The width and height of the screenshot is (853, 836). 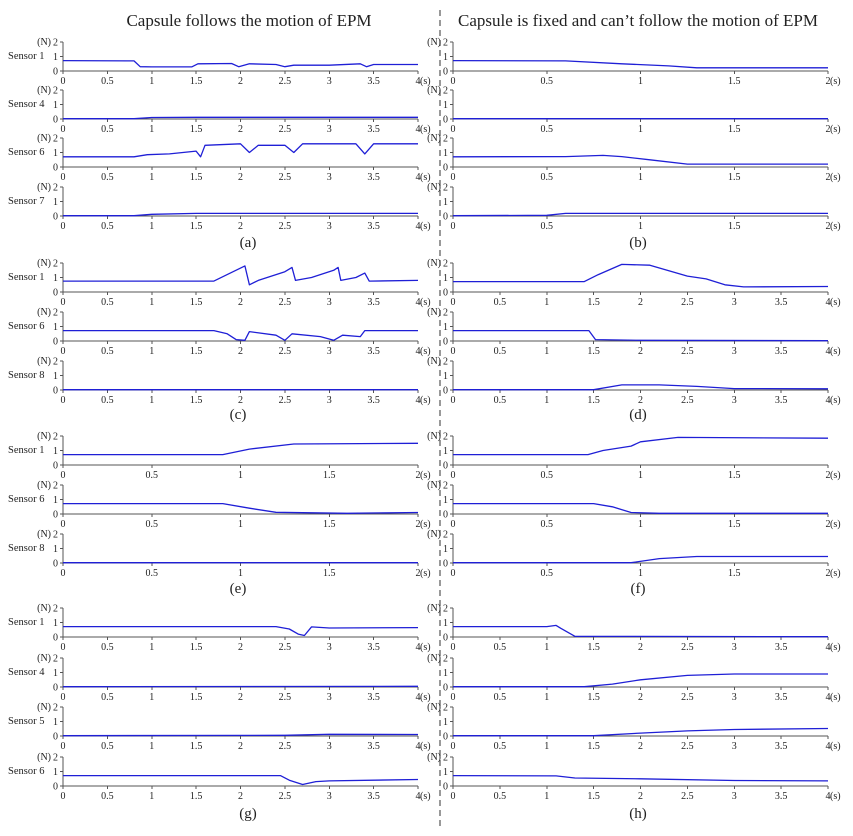 I want to click on subplot: (N) 0 1 2 0 0.5 1 1.5 2 2.5 3 3.5 4 (s) Sensor 6, so click(x=219, y=777).